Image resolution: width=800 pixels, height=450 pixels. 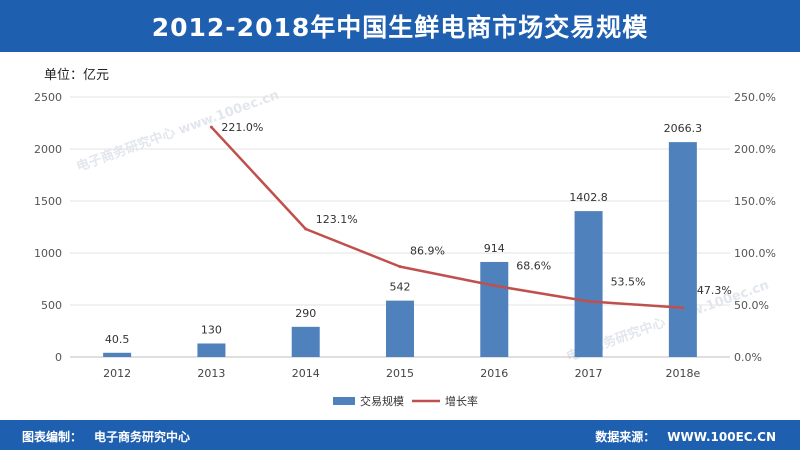 What do you see at coordinates (400, 435) in the screenshot?
I see `footer-bar: 图表编制： 电子商务研究中心 数据来源： WWW.100EC.CN` at bounding box center [400, 435].